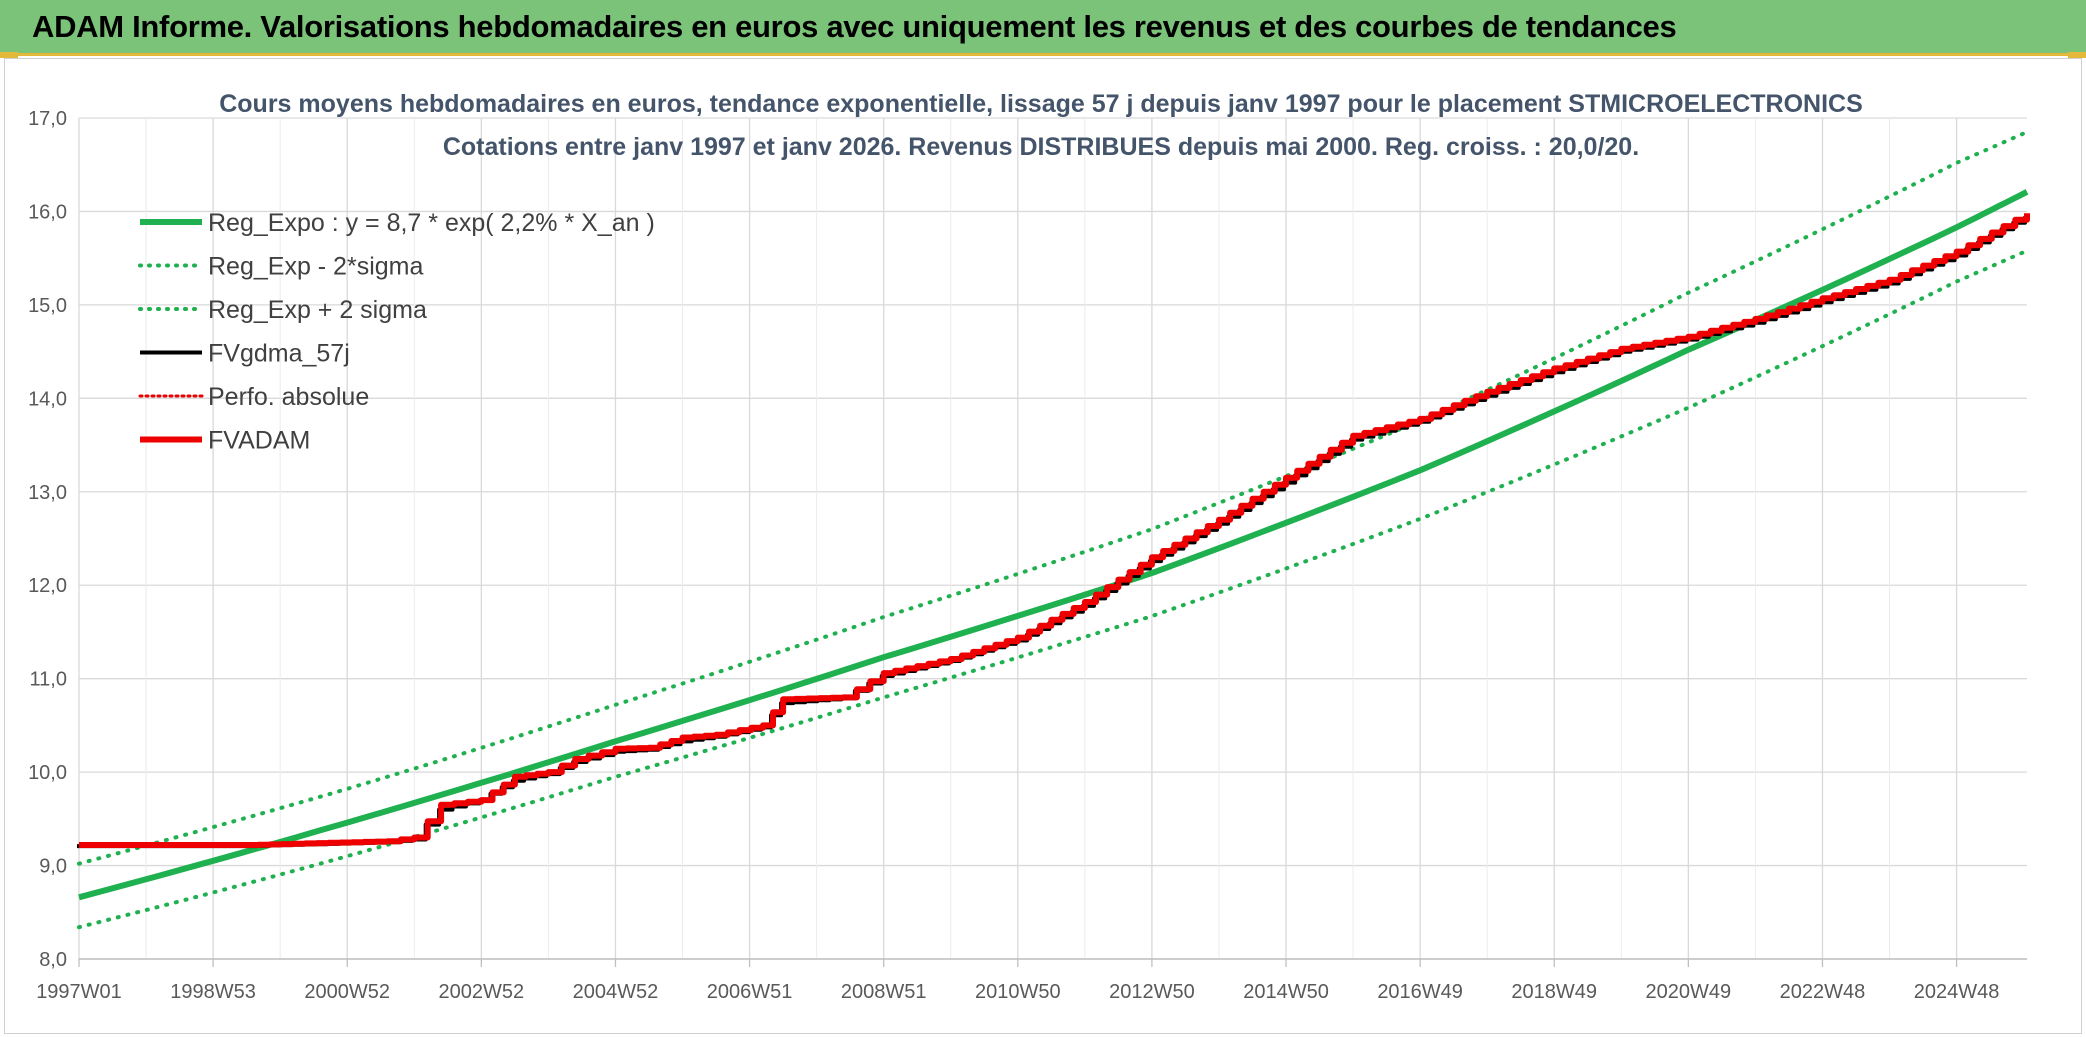 The height and width of the screenshot is (1037, 2086). What do you see at coordinates (1554, 992) in the screenshot?
I see `x-tick-label: 2018W49` at bounding box center [1554, 992].